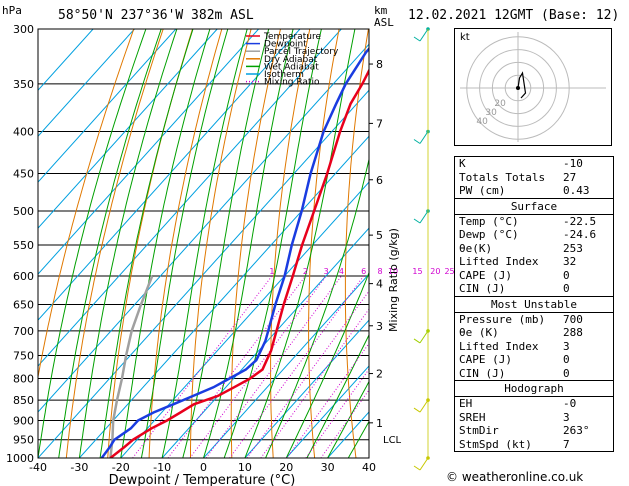 The height and width of the screenshot is (486, 629). I want to click on stat-row: K -10, so click(534, 164).